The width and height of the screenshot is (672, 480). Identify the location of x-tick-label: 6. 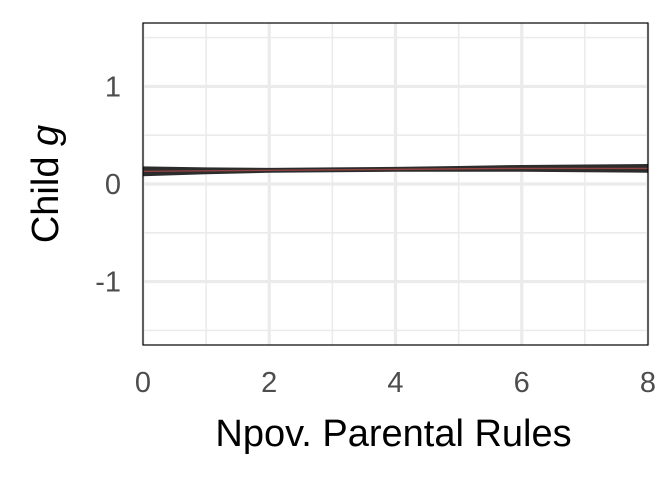
(522, 383).